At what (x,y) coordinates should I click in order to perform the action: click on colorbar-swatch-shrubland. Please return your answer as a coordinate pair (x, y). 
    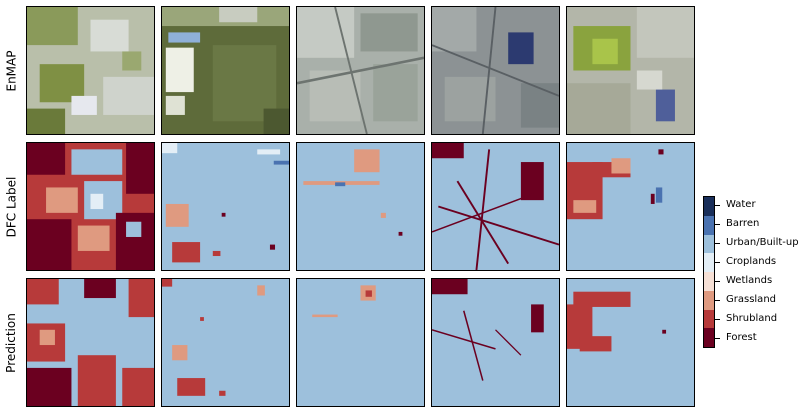
    Looking at the image, I should click on (709, 319).